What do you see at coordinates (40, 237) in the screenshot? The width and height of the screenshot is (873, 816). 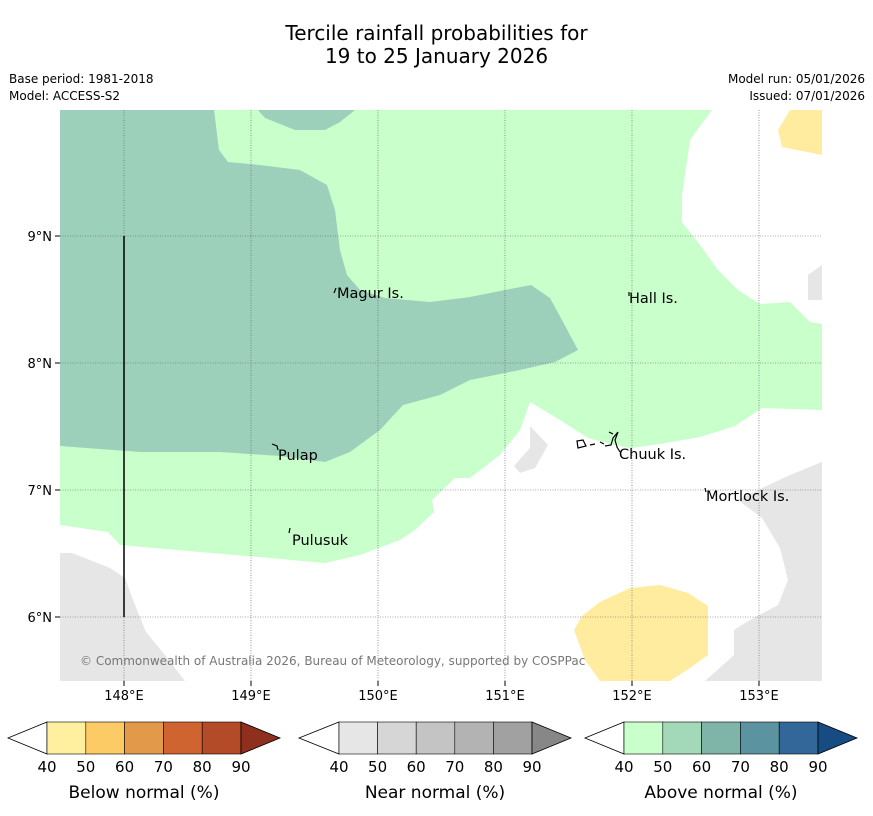 I see `lat-label-9n: 9°N` at bounding box center [40, 237].